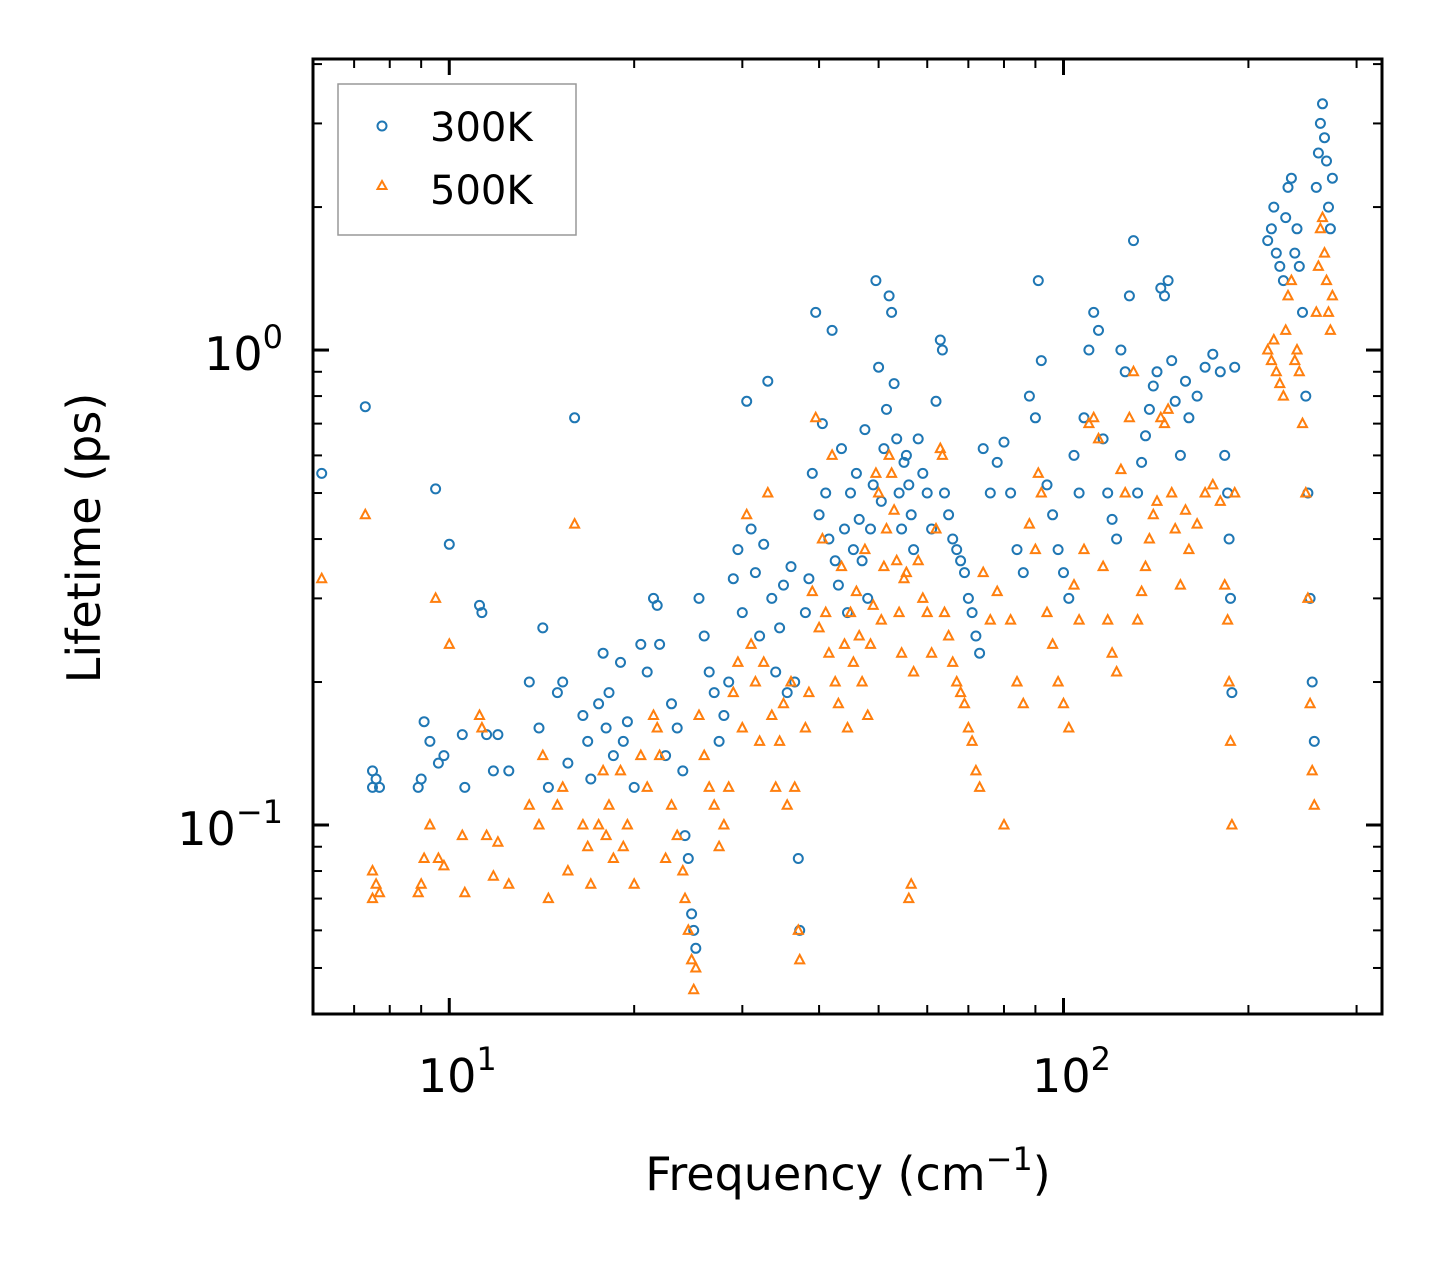 The image size is (1442, 1265). Describe the element at coordinates (259, 812) in the screenshot. I see `y-tick-exponent: −1` at that location.